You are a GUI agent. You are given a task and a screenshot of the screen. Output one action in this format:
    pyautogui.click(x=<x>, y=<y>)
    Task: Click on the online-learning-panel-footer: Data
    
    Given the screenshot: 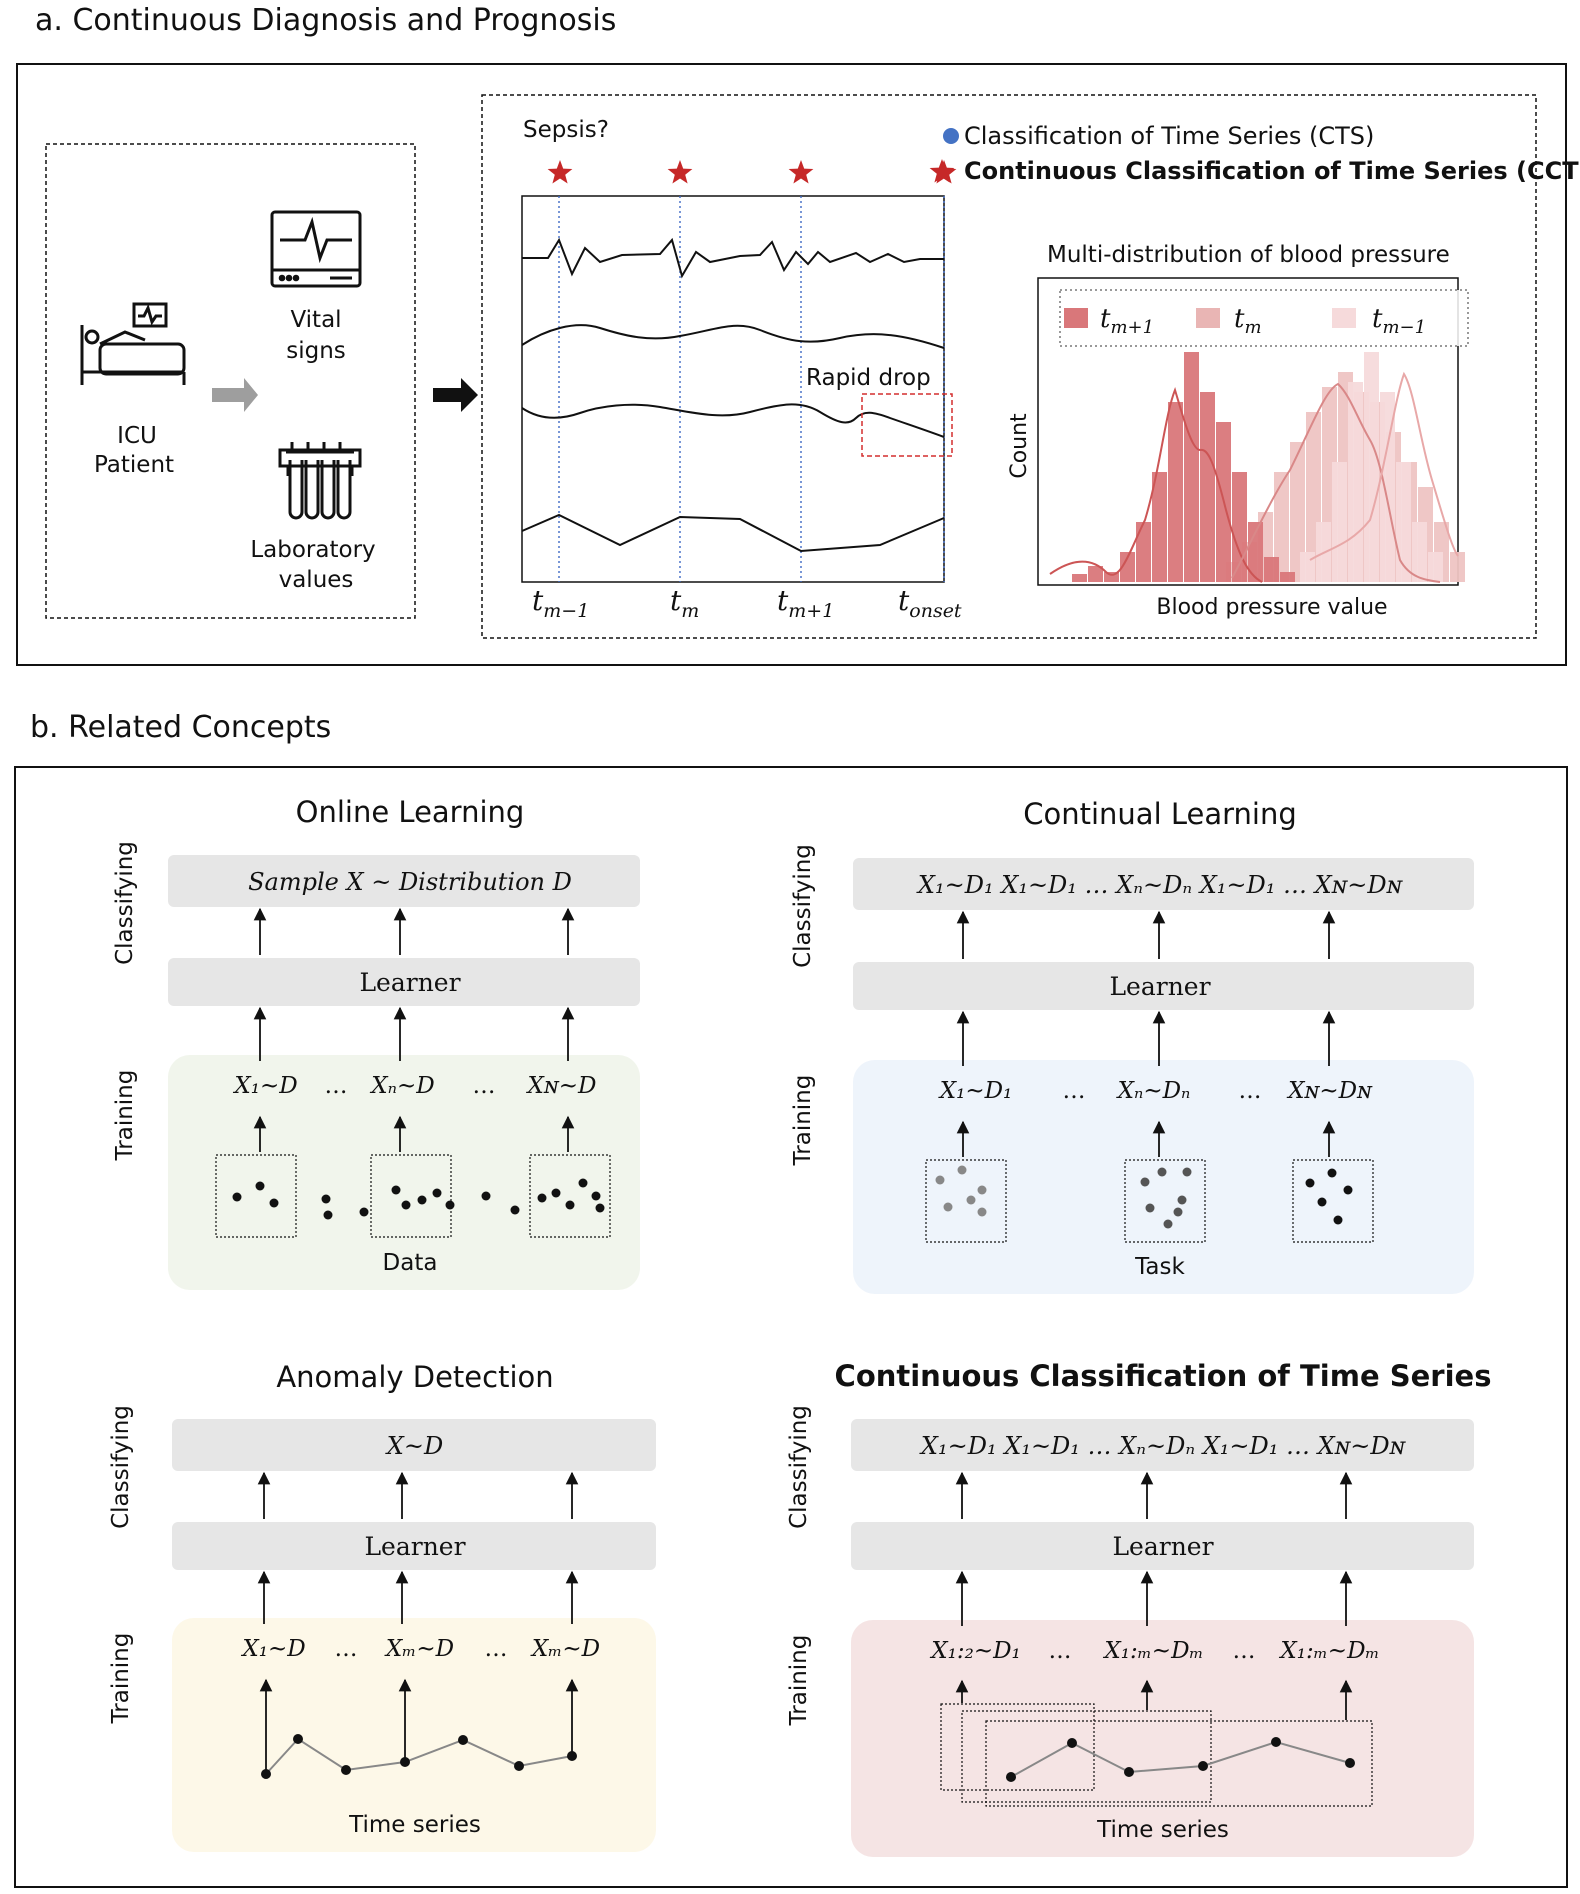 What is the action you would take?
    pyautogui.click(x=410, y=1263)
    